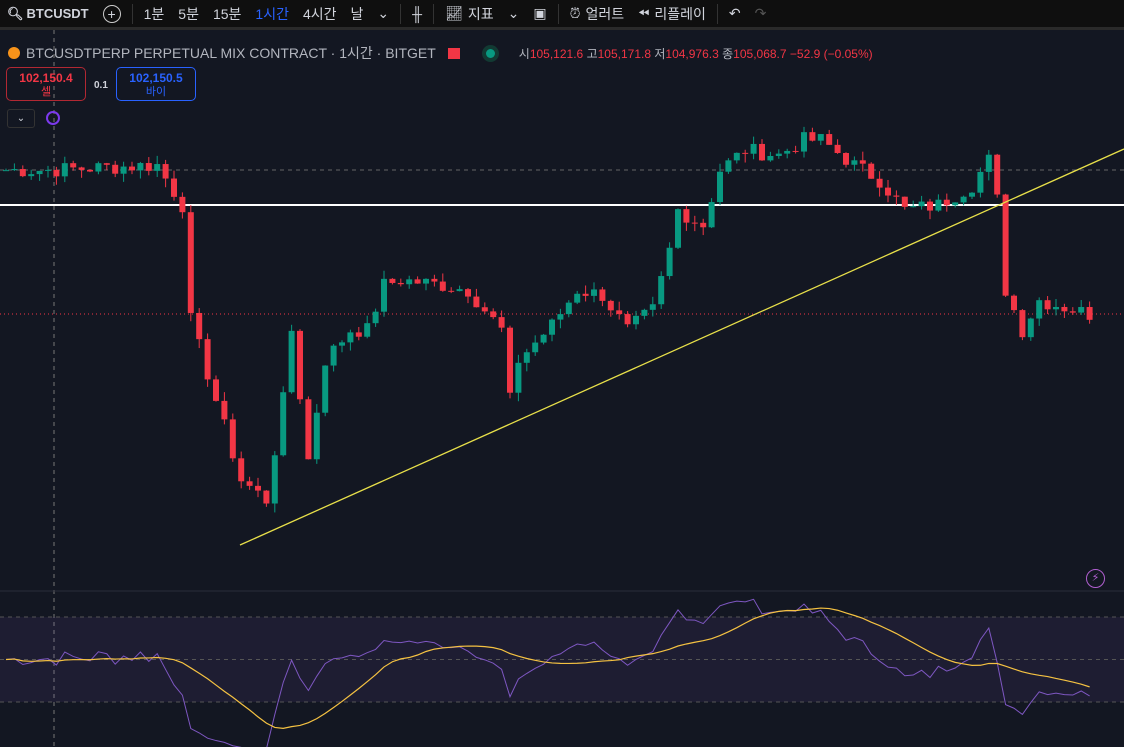  Describe the element at coordinates (575, 13) in the screenshot. I see `alarm-clock-icon: ⏰︎` at that location.